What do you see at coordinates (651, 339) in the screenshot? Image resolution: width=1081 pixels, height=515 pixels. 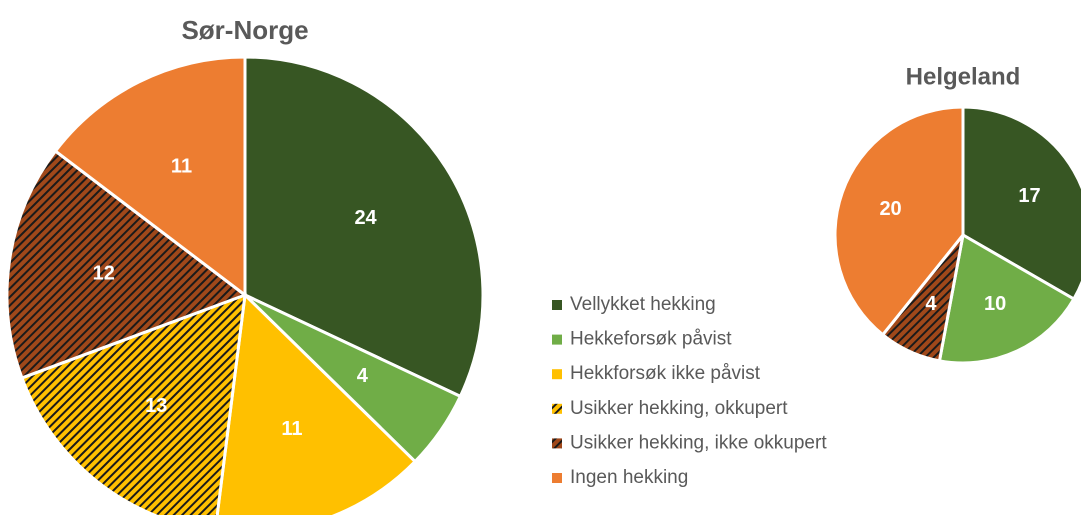 I see `legend-label: Hekkeforsøk påvist` at bounding box center [651, 339].